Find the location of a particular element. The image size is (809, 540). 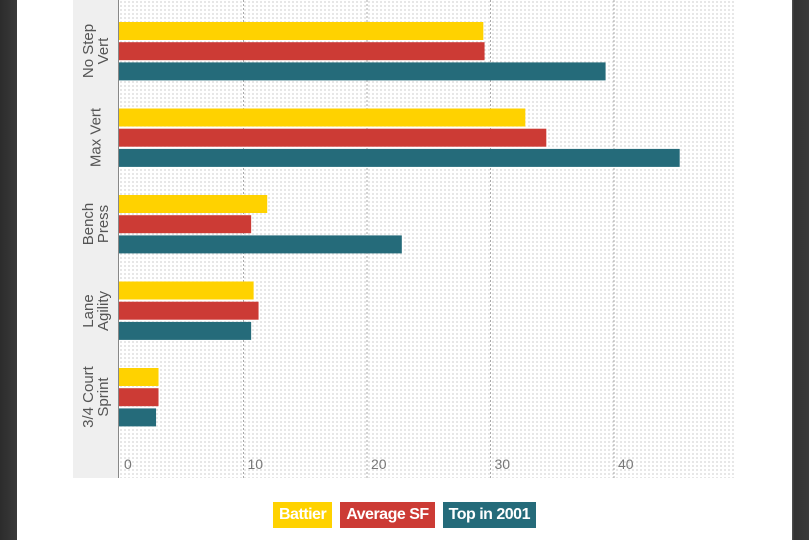

category-label-line: Max Vert is located at coordinates (96, 137).